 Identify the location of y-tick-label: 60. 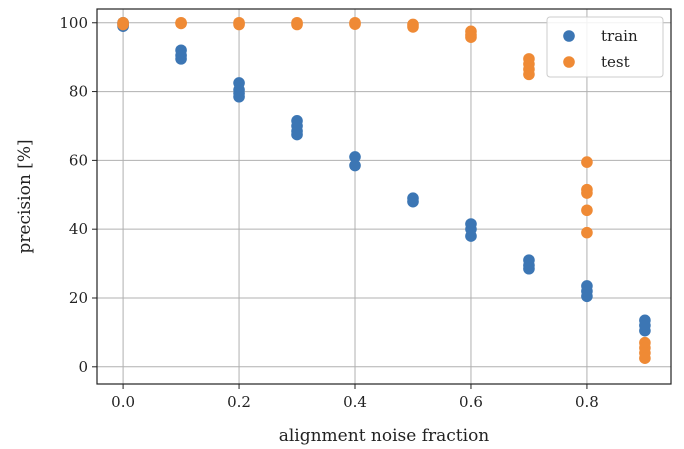
(78, 160).